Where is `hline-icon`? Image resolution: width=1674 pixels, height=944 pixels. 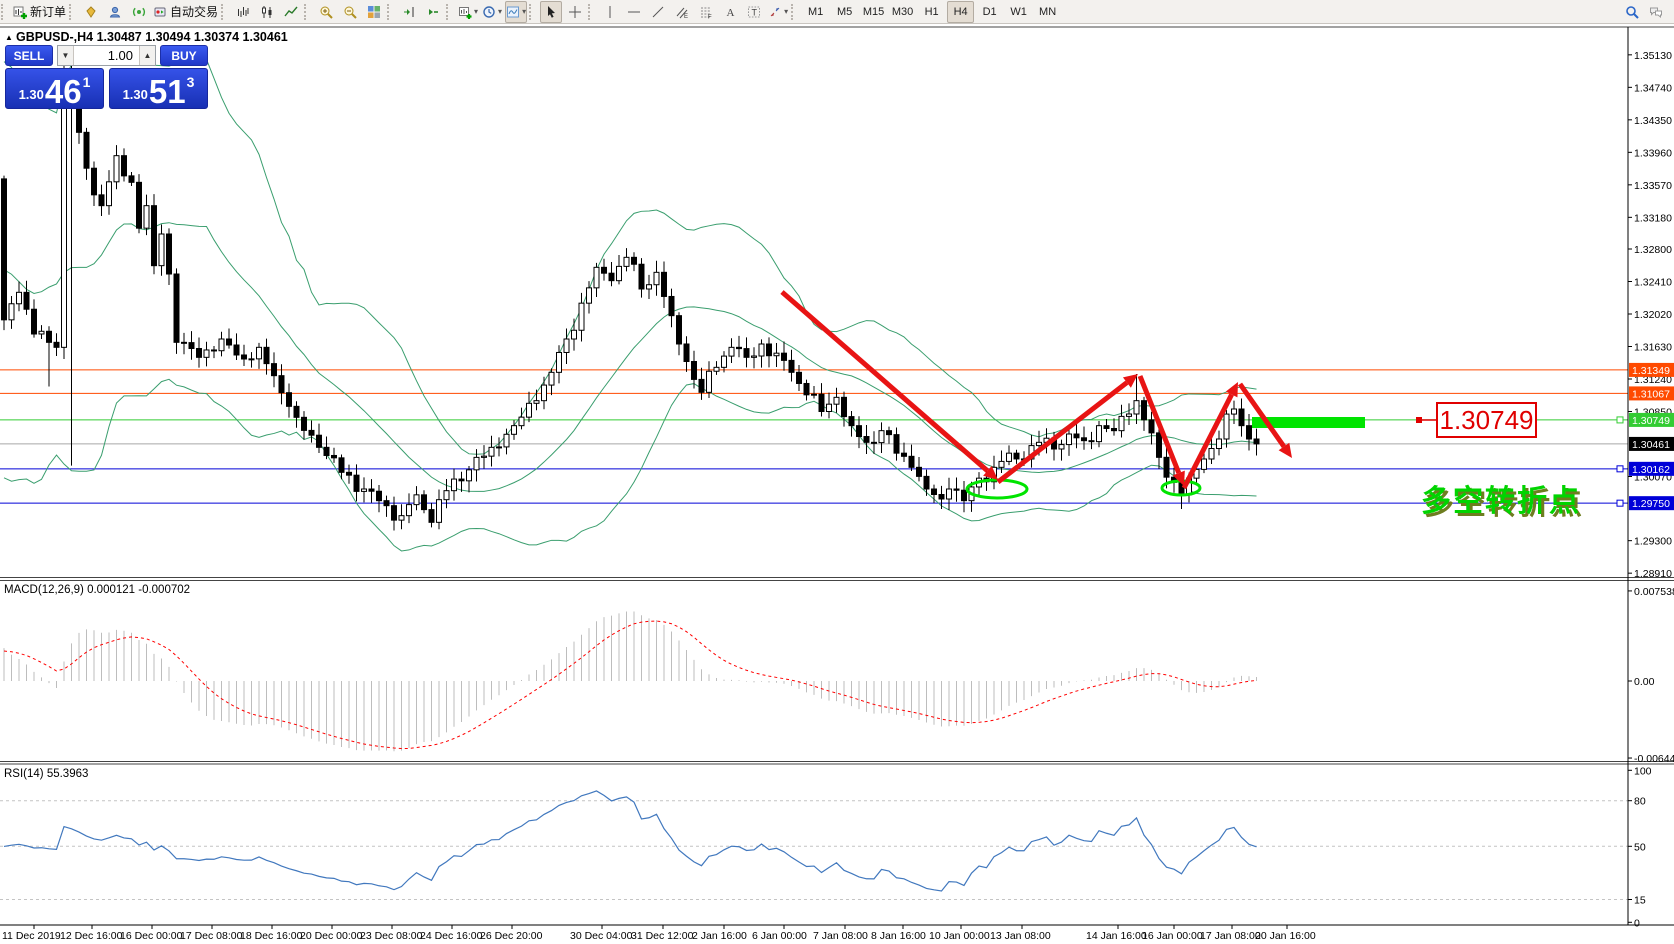 hline-icon is located at coordinates (634, 12).